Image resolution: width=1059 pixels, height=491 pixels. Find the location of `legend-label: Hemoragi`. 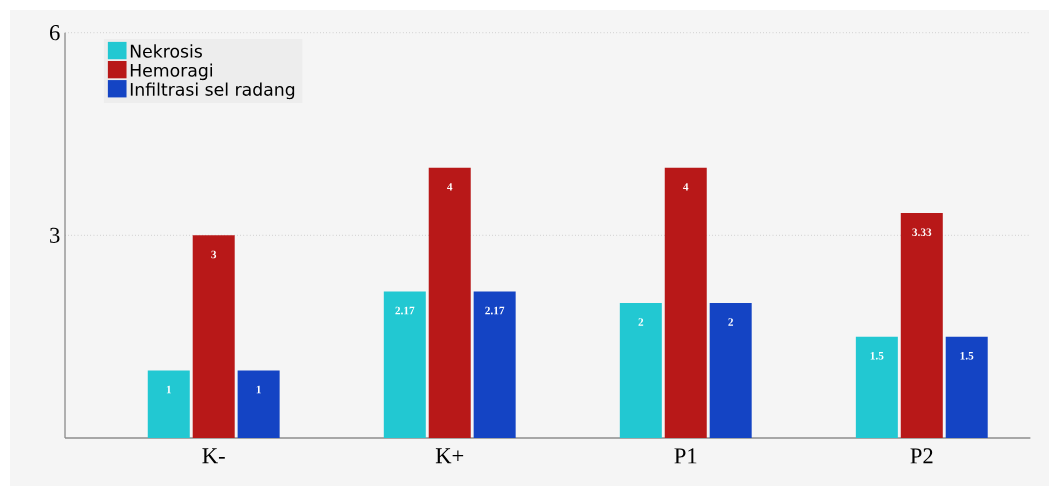

legend-label: Hemoragi is located at coordinates (171, 72).